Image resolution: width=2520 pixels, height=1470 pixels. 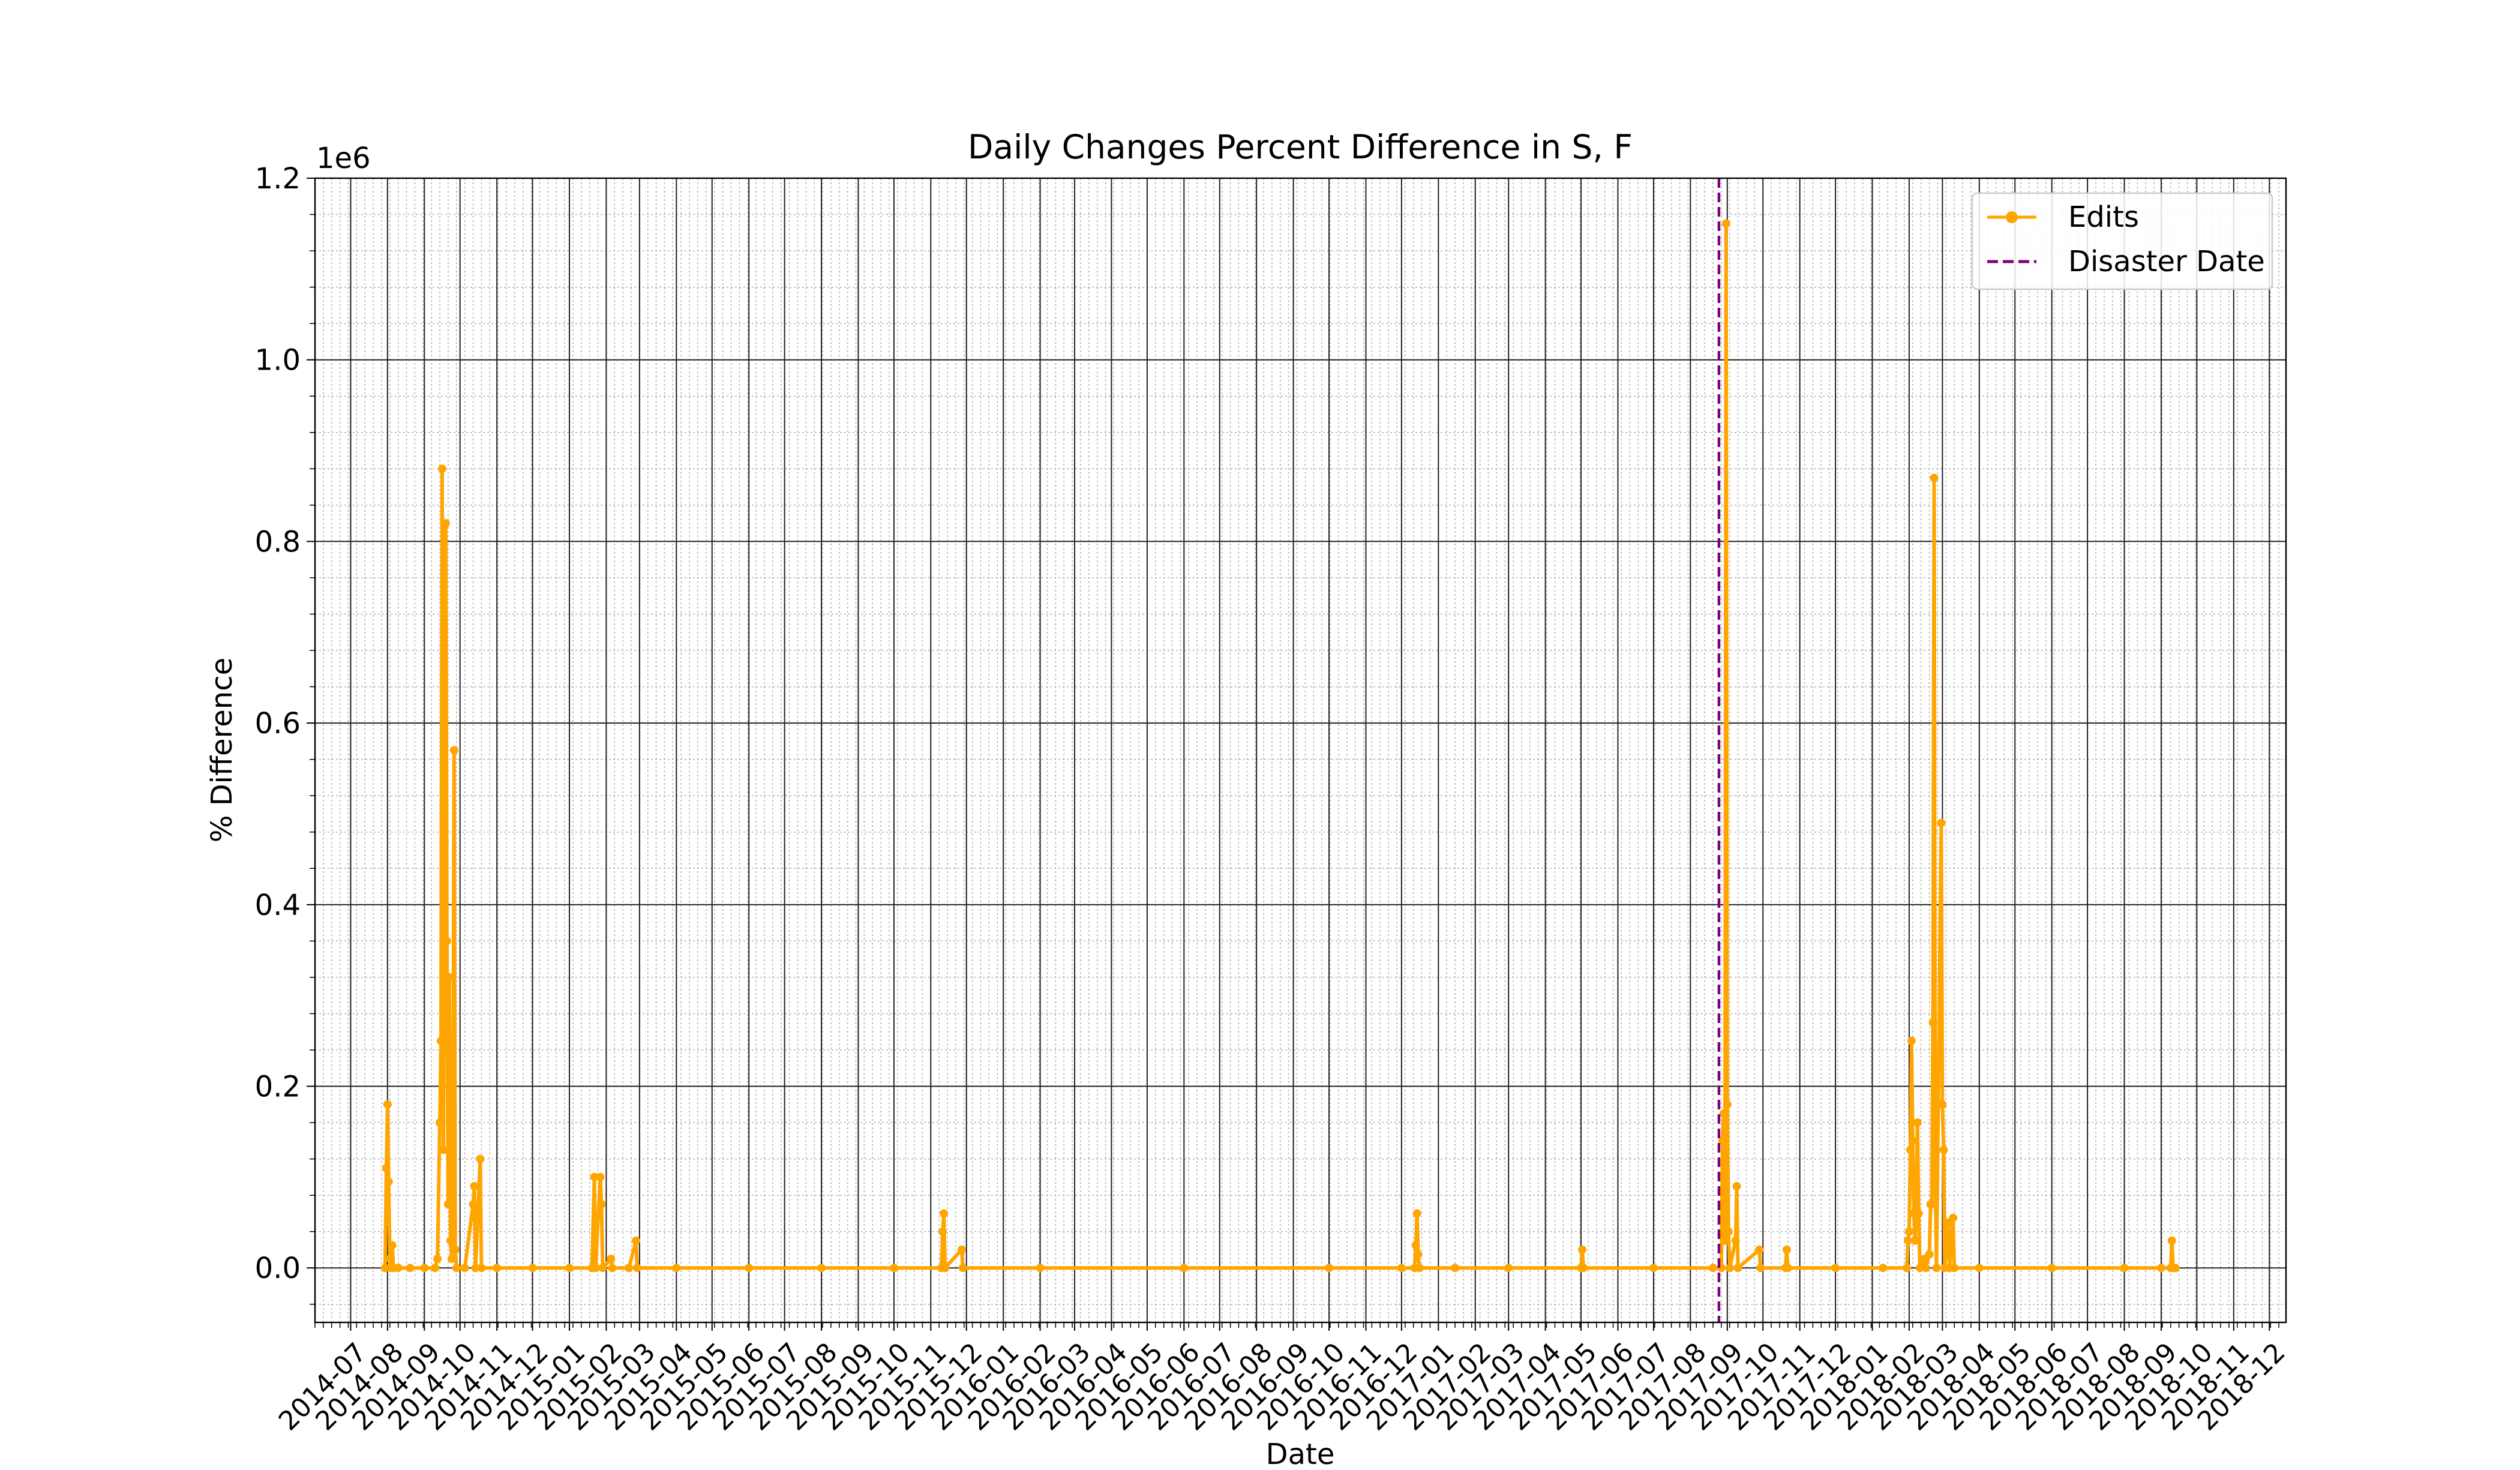 I want to click on legend-disaster-label: Disaster Date, so click(x=2166, y=261).